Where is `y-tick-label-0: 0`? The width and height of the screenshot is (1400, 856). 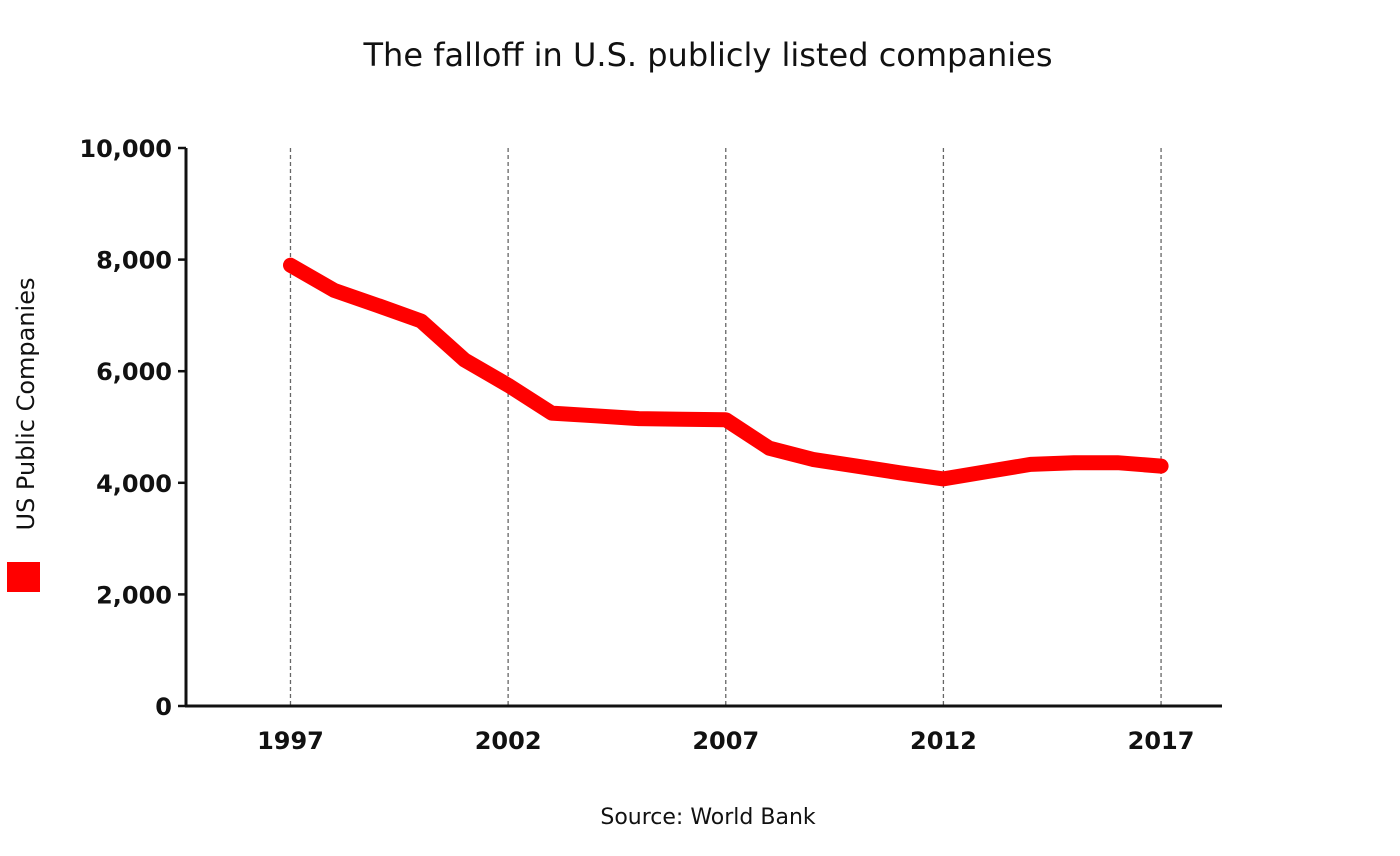 y-tick-label-0: 0 is located at coordinates (163, 707).